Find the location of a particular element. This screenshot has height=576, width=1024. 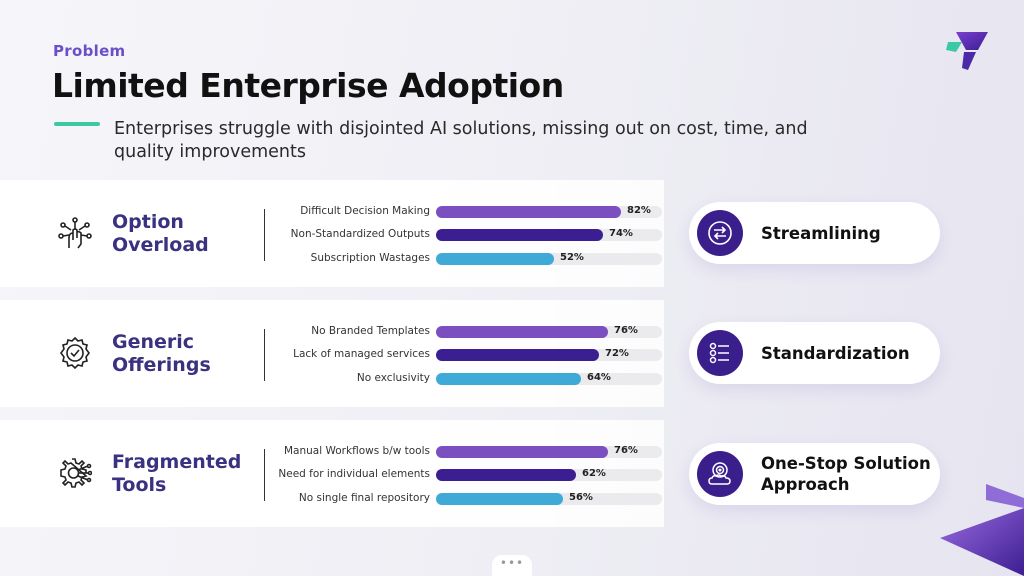

bar-category-label: Manual Workflows b/w tools is located at coordinates (357, 451).